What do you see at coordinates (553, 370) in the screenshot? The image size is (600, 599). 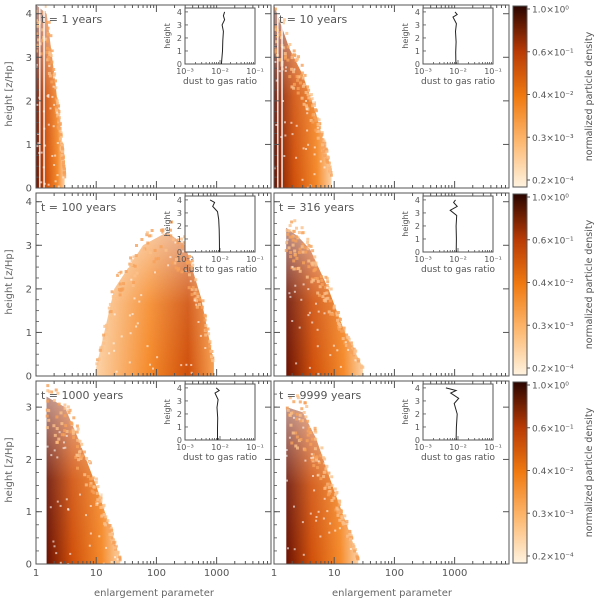 I see `colorbar-tick-label: 0.2×10⁻⁴` at bounding box center [553, 370].